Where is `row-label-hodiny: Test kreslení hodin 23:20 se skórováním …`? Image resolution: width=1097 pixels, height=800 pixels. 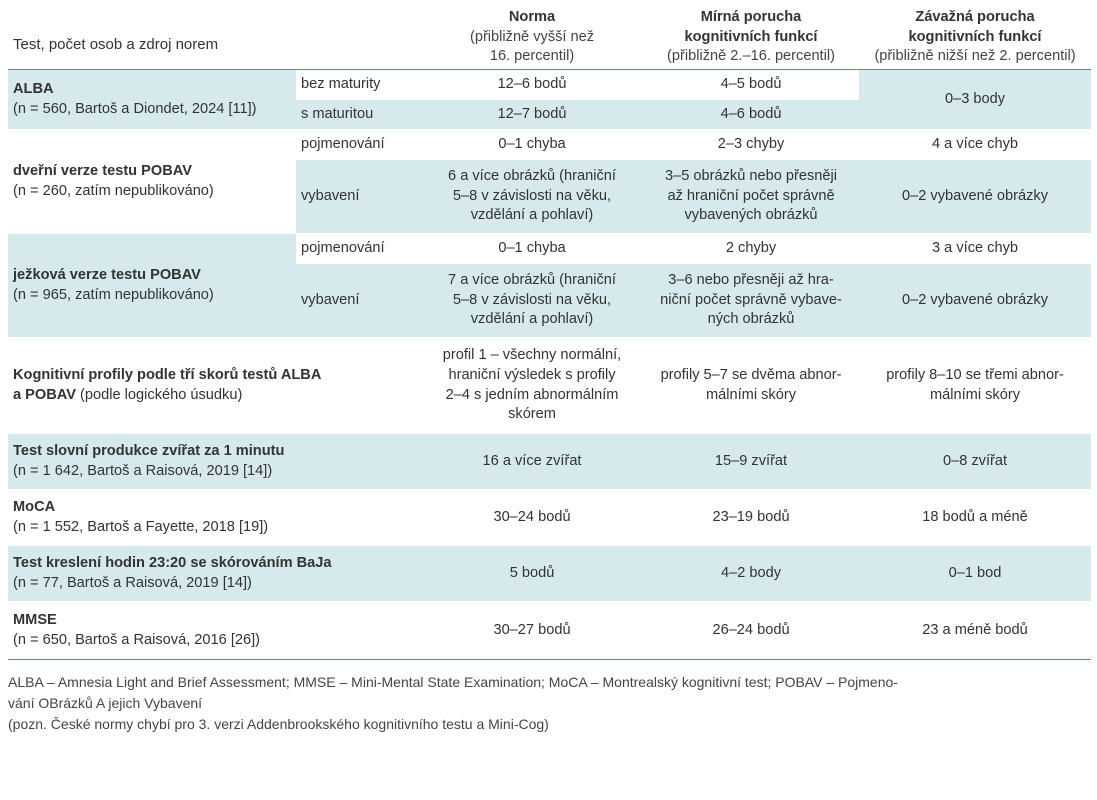 row-label-hodiny: Test kreslení hodin 23:20 se skórováním … is located at coordinates (215, 574).